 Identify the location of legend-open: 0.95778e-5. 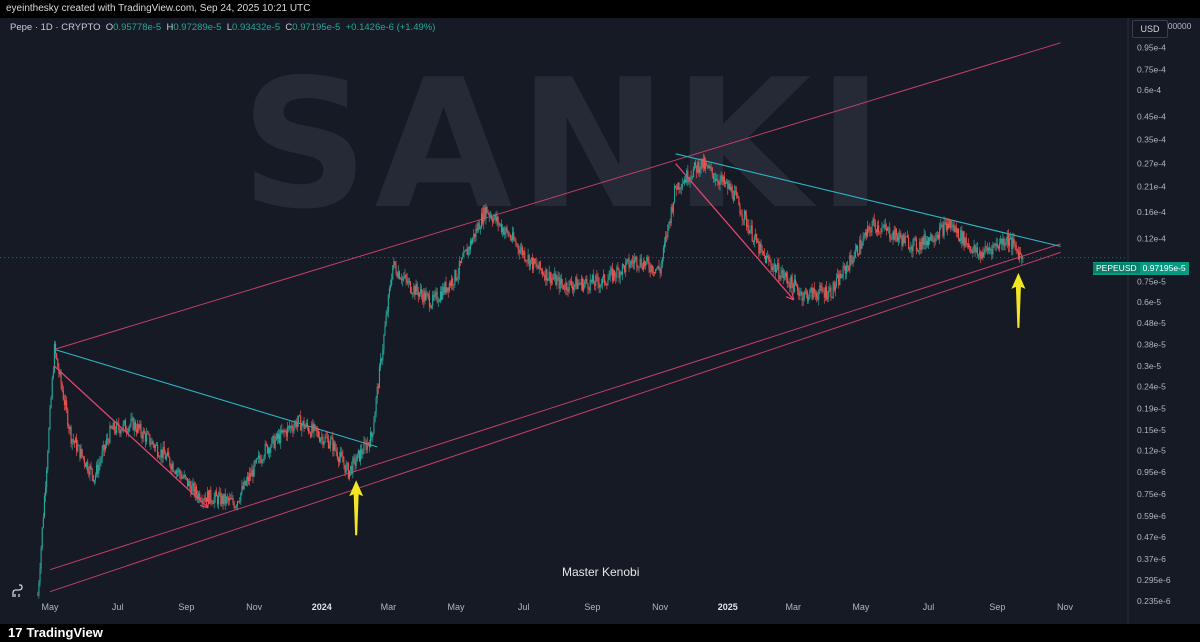
(137, 27).